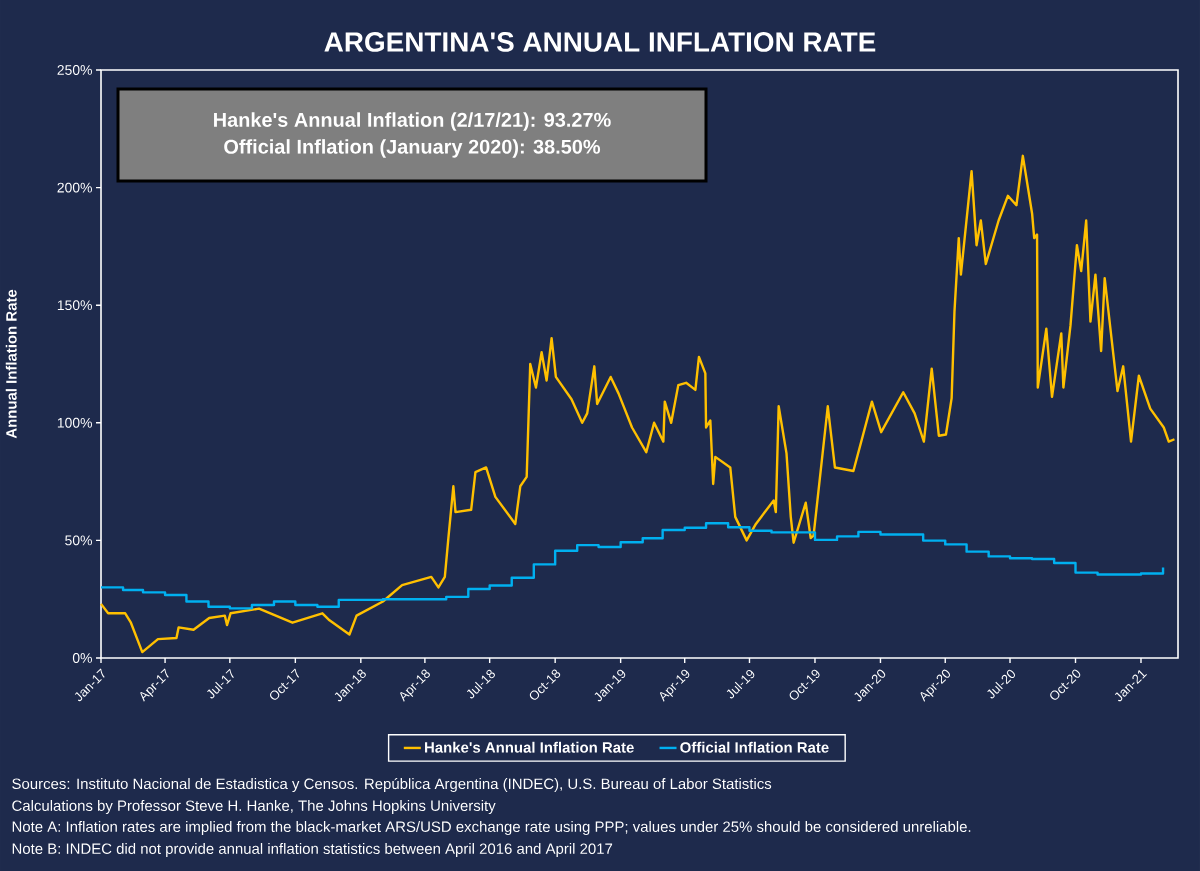 The height and width of the screenshot is (871, 1200). Describe the element at coordinates (491, 828) in the screenshot. I see `text: Note A: Inflation rates are implied from the black-market ARS/USD exchange rate using PPP; values under 25% should be considered unreliable.` at that location.